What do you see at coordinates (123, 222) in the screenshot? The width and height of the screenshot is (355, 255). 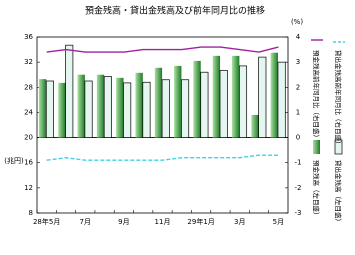 I see `x-tick-label: 9月` at bounding box center [123, 222].